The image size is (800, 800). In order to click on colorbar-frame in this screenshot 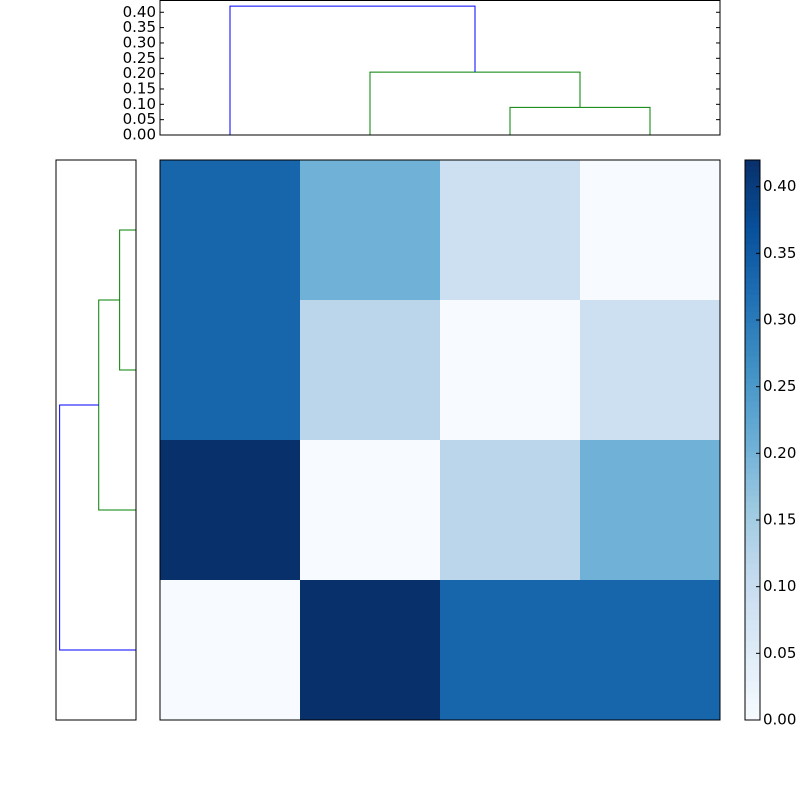, I will do `click(752, 440)`.